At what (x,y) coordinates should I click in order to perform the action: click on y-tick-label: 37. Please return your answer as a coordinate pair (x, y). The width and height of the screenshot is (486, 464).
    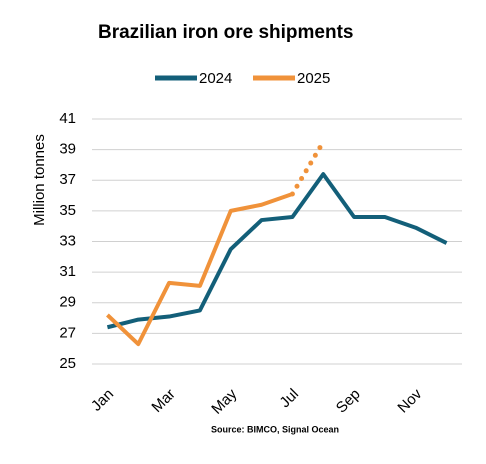
    Looking at the image, I should click on (67, 179).